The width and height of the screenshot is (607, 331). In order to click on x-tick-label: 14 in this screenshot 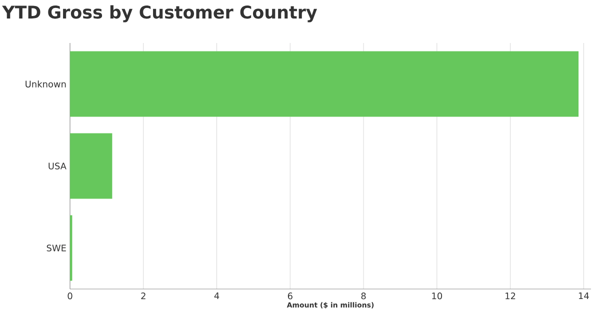, I will do `click(583, 296)`.